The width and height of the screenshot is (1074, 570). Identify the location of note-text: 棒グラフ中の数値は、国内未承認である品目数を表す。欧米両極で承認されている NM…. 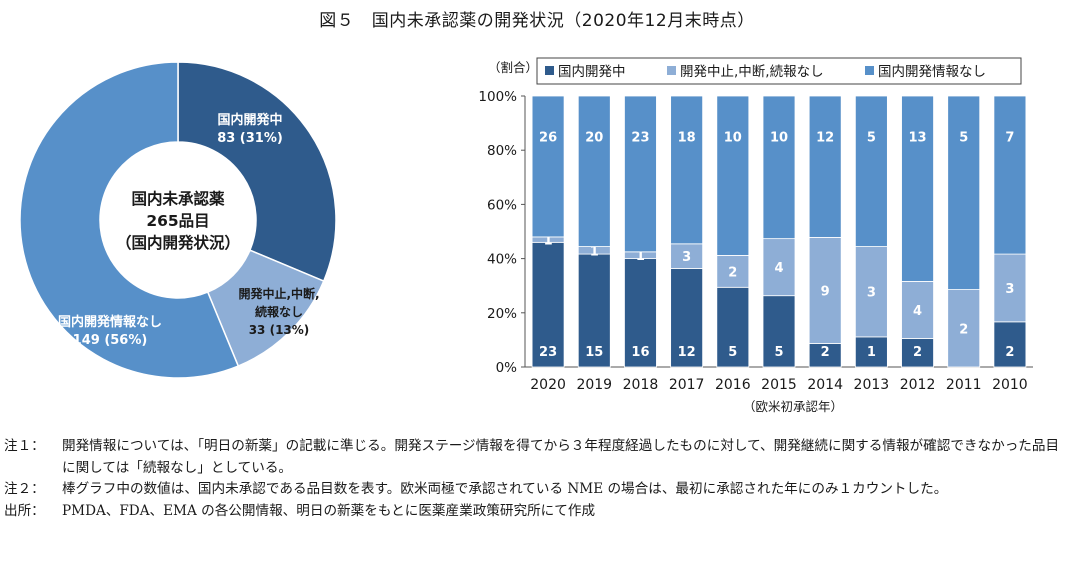
(505, 489).